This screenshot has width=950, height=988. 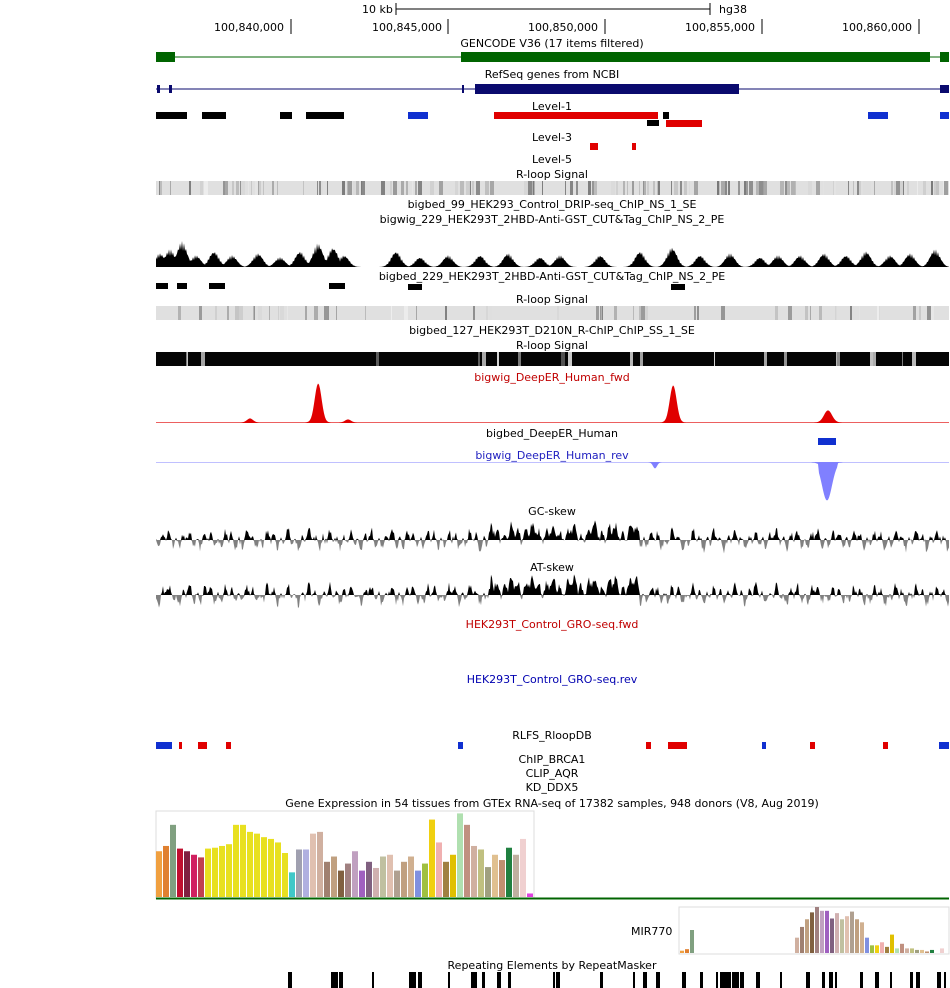 I want to click on track-label-rloop-signal: R-loop Signal, so click(x=552, y=299).